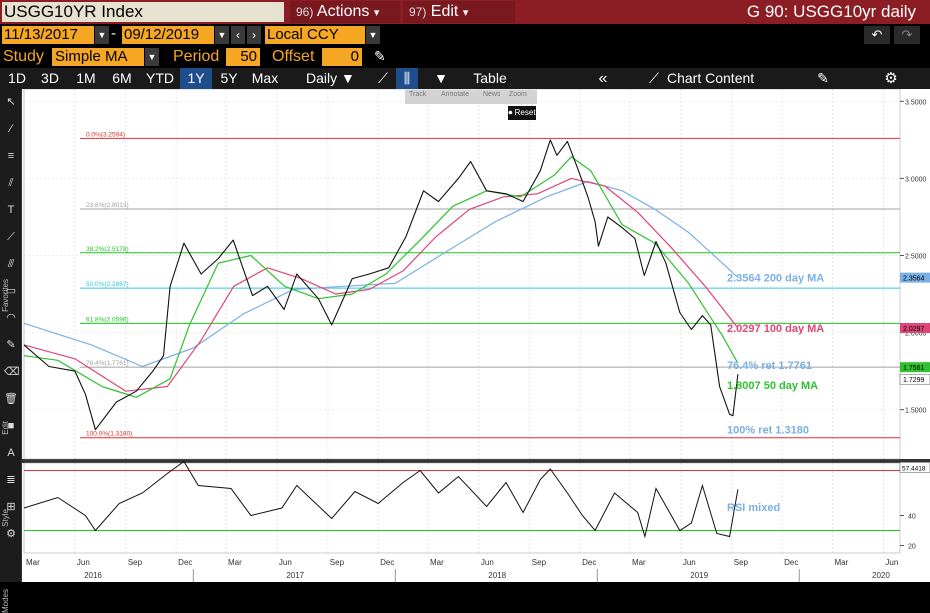 The width and height of the screenshot is (930, 613). I want to click on period-button-6m: 6M, so click(122, 78).